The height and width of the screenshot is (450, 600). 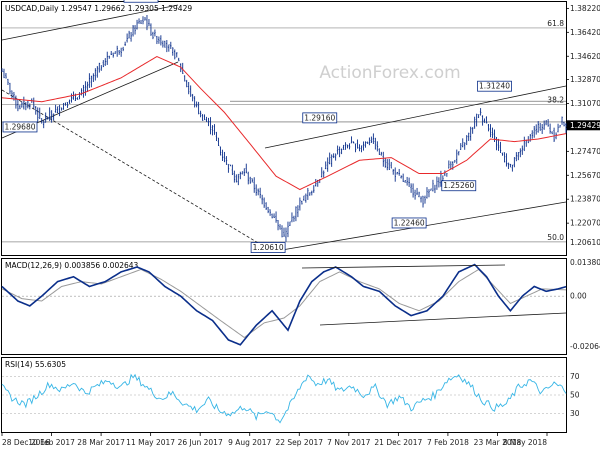 I want to click on price-ytick-label: 1.36420, so click(x=585, y=32).